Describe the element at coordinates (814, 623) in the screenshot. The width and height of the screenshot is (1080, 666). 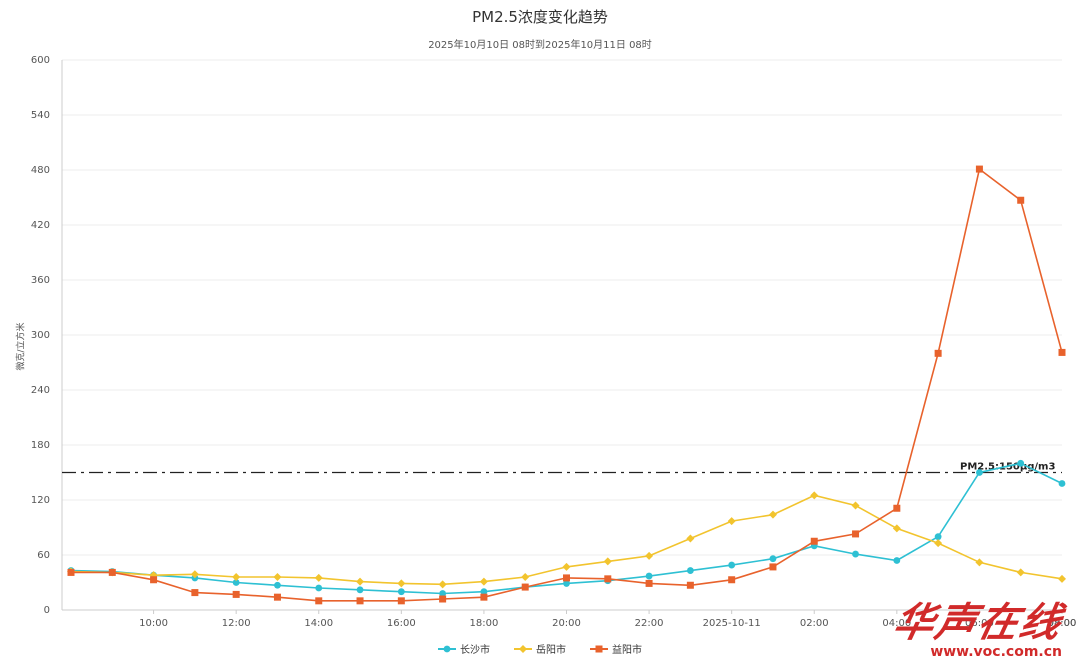
I see `x-tick-label: 02:00` at that location.